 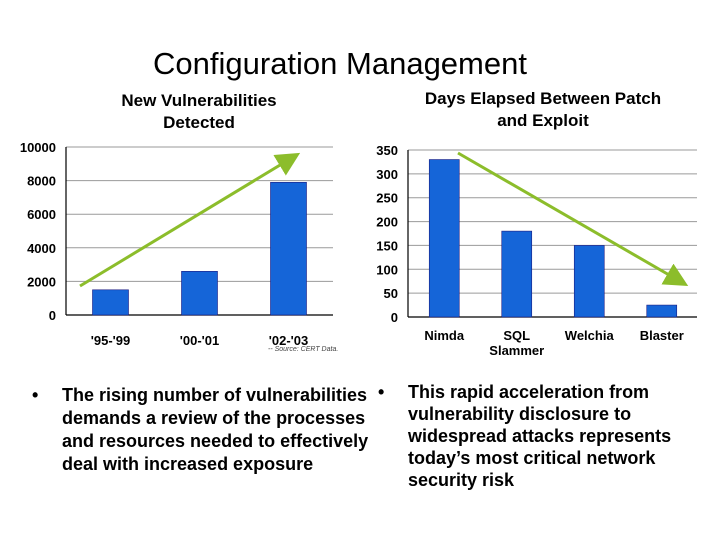 What do you see at coordinates (516, 350) in the screenshot?
I see `x-tick-label-line: Slammer` at bounding box center [516, 350].